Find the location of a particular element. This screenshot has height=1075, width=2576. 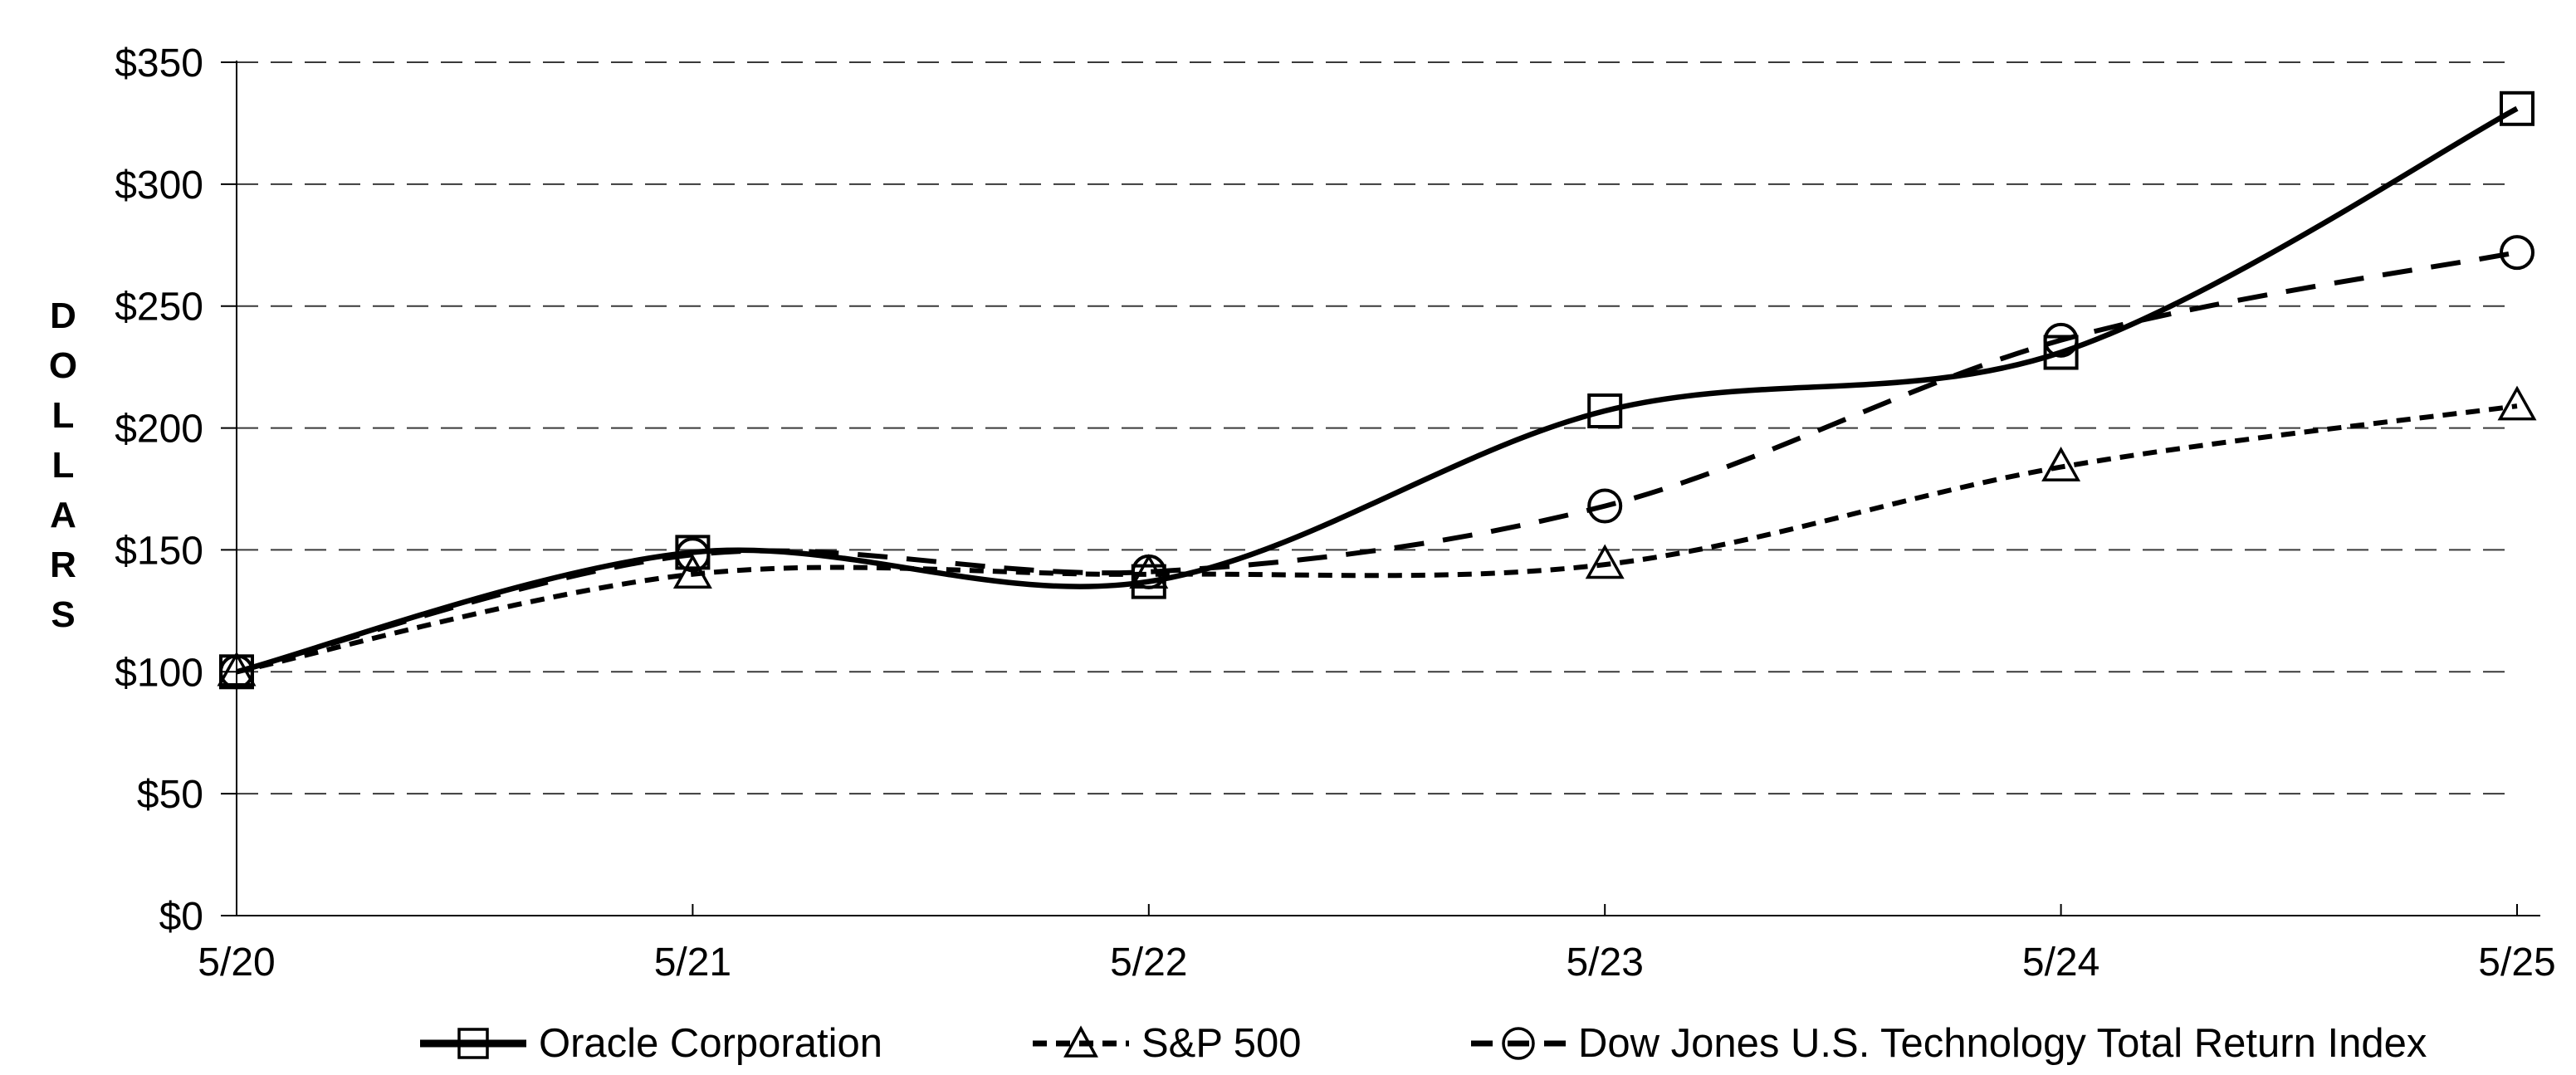

y-tick-label: $200 is located at coordinates (159, 430).